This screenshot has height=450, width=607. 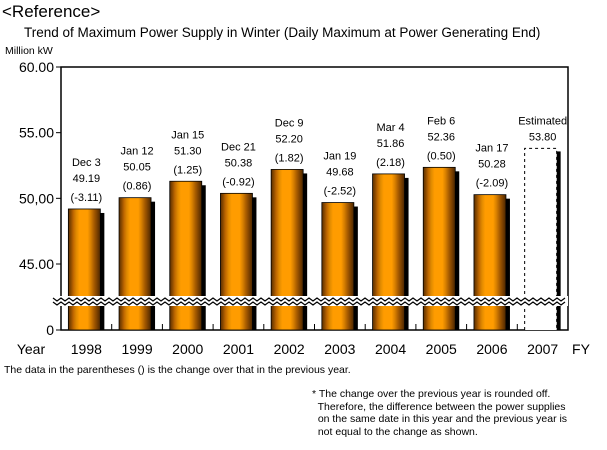 What do you see at coordinates (491, 349) in the screenshot?
I see `x-tick-label: 2006` at bounding box center [491, 349].